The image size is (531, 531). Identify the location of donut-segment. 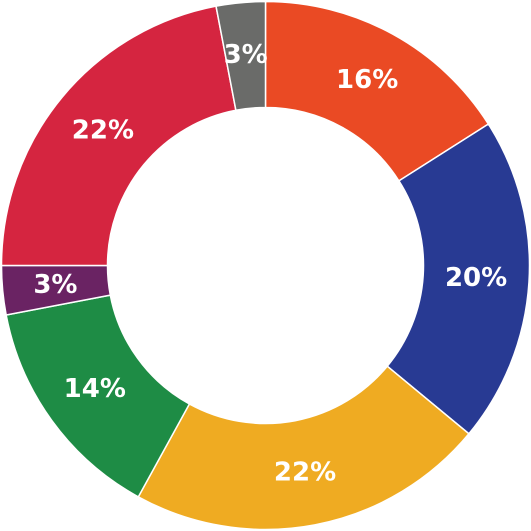
(241, 56).